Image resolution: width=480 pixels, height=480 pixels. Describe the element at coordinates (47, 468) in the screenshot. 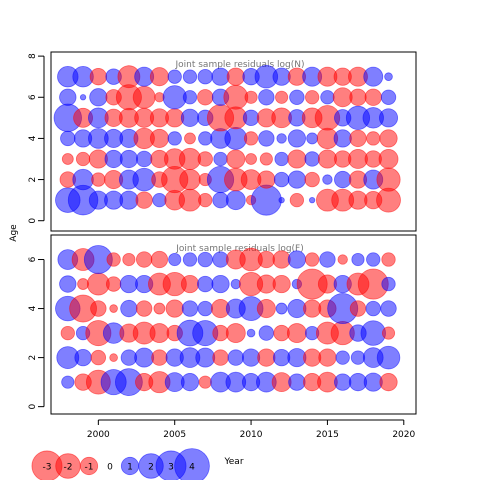

I see `legend-label: -3` at that location.